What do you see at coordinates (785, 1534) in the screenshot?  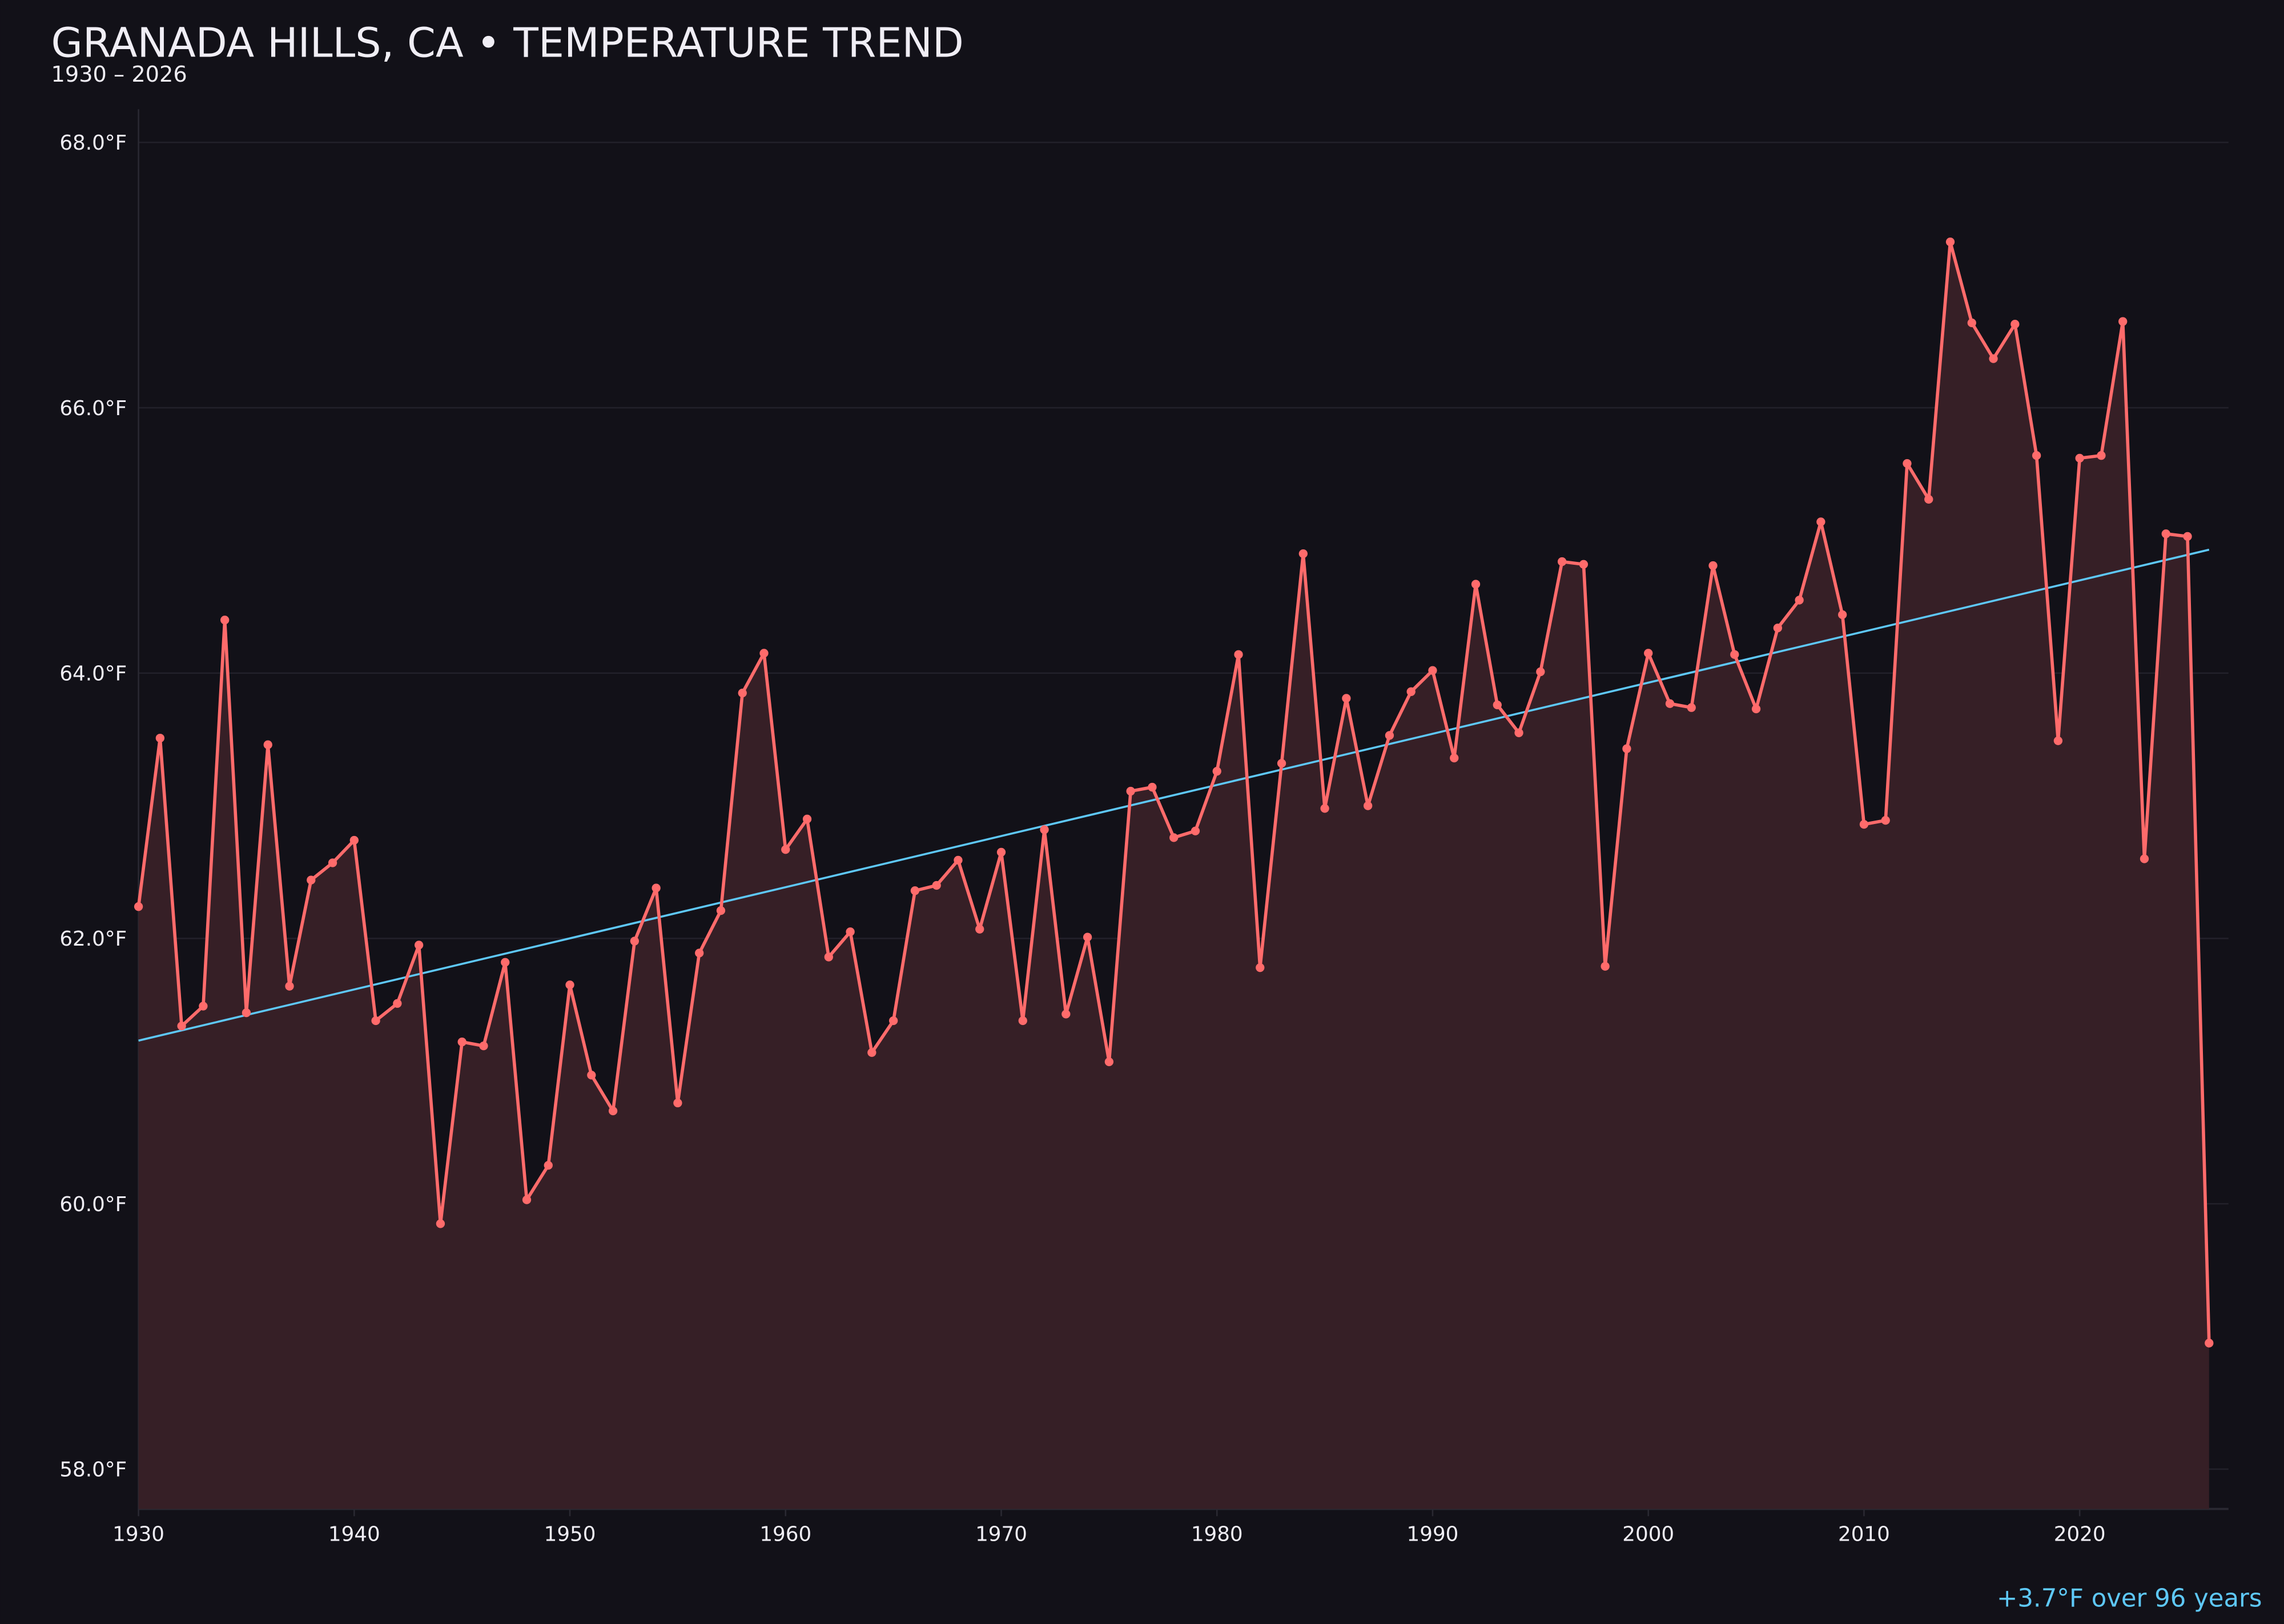 I see `x-tick-label: 1960` at bounding box center [785, 1534].